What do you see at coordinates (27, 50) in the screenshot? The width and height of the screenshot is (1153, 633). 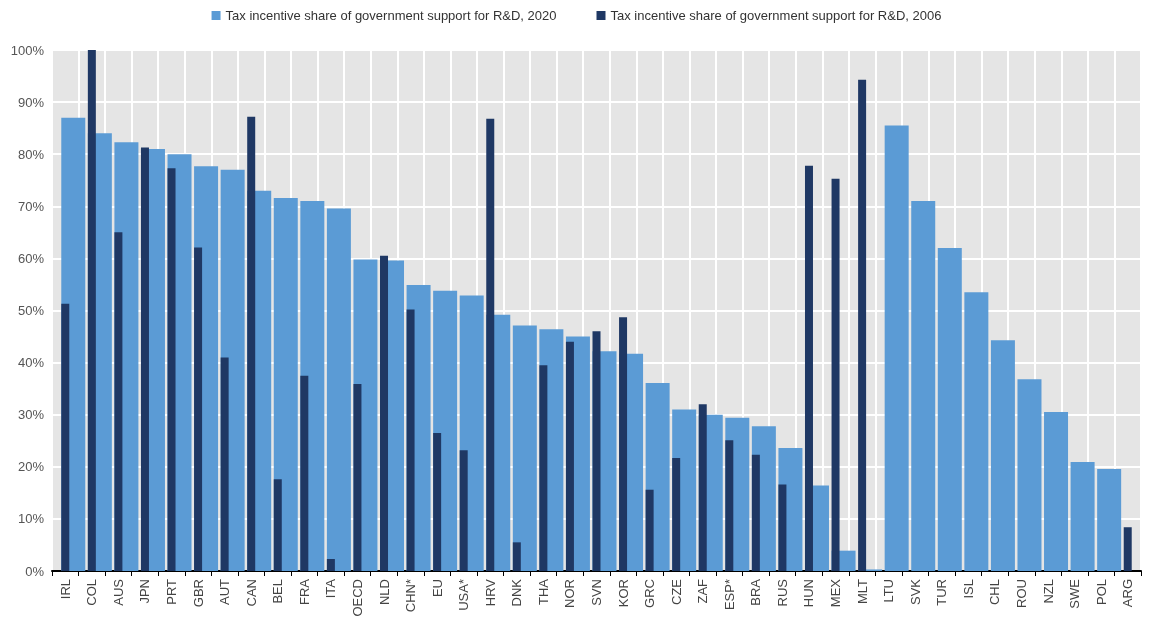 I see `y-tick-label: 100%` at bounding box center [27, 50].